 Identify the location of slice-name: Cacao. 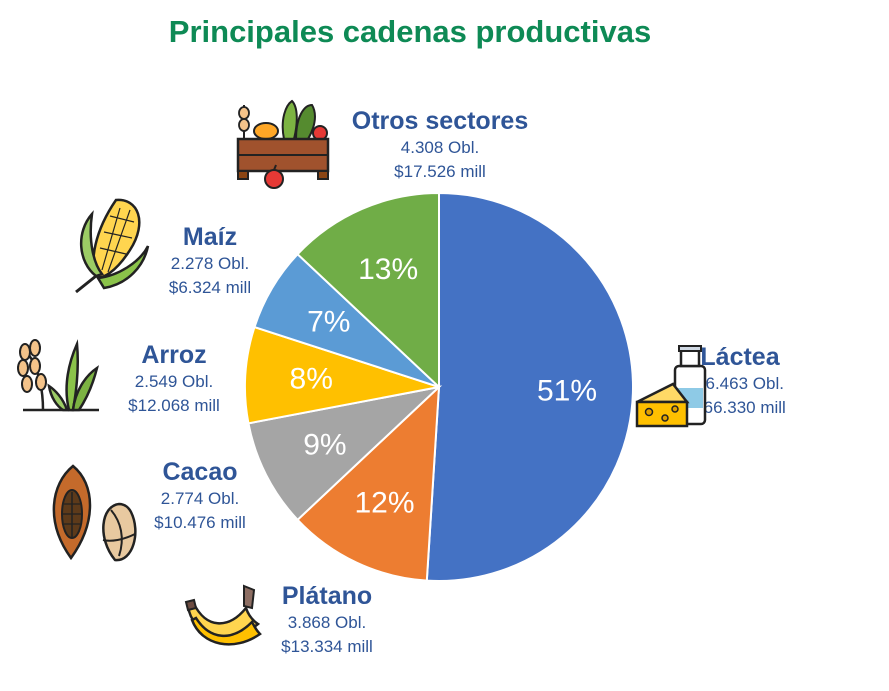
(200, 472).